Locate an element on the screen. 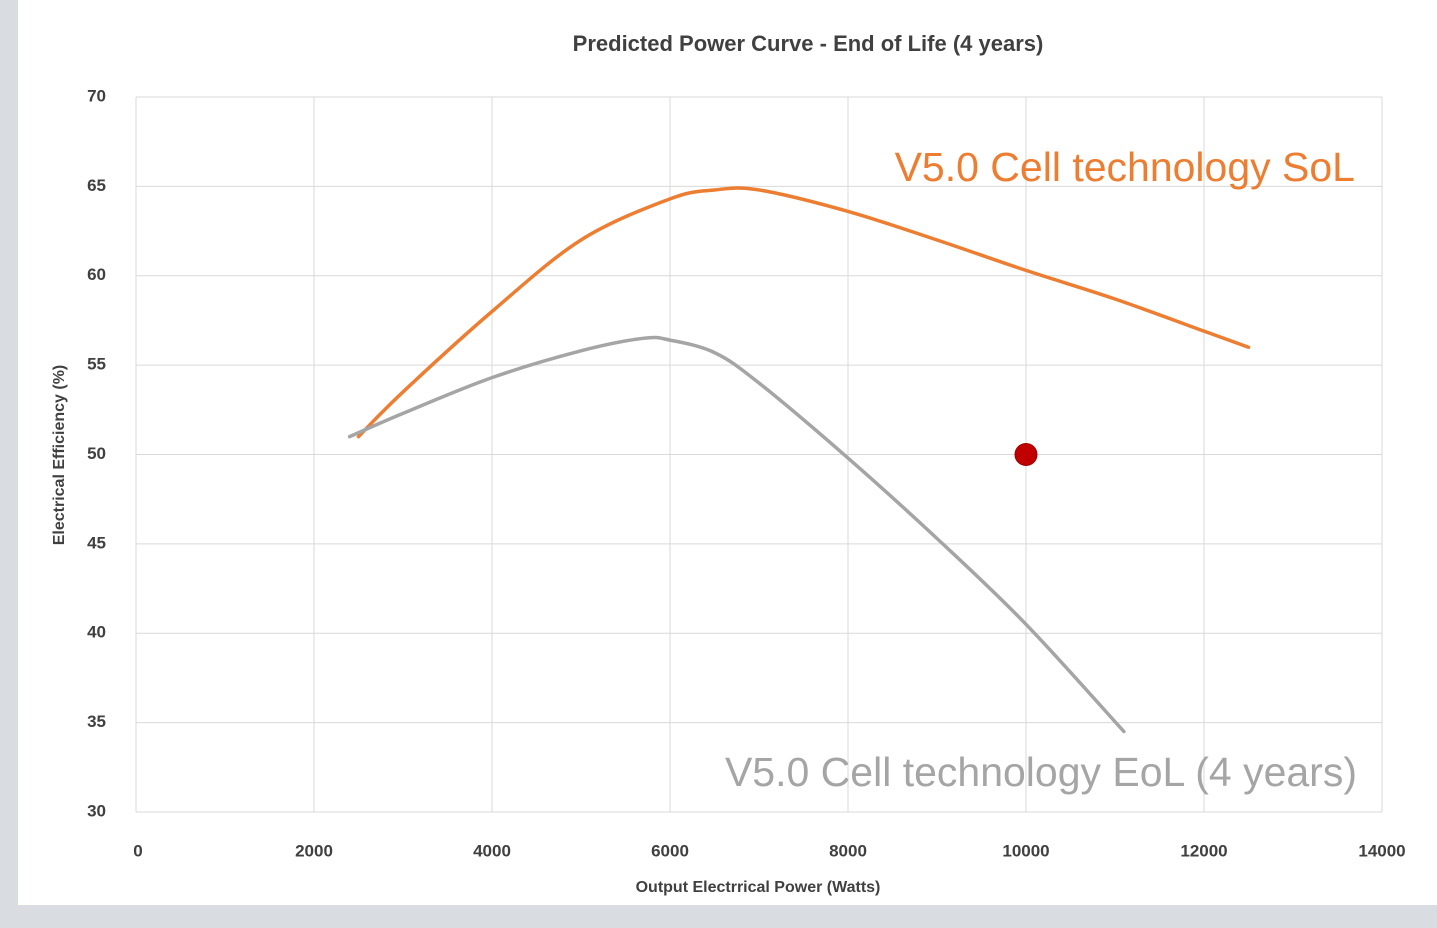  x-axis-label: Output Electrrical Power (Watts) is located at coordinates (758, 887).